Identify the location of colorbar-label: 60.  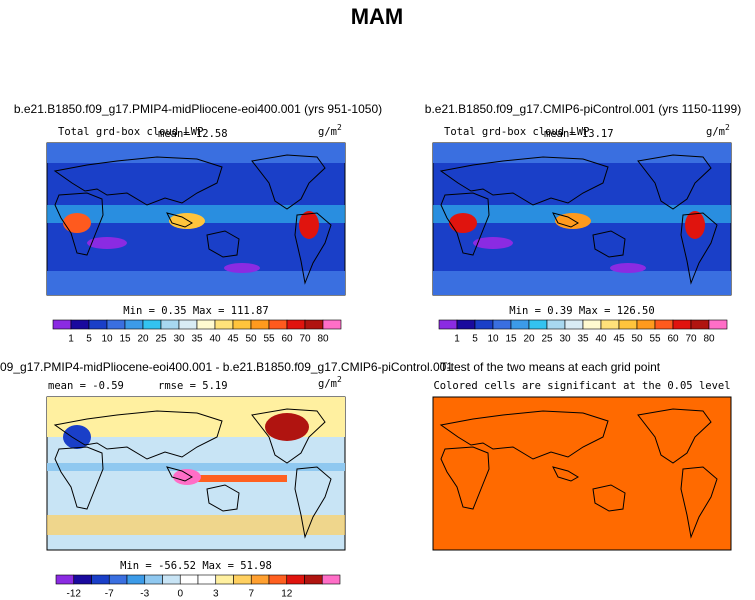
(287, 339).